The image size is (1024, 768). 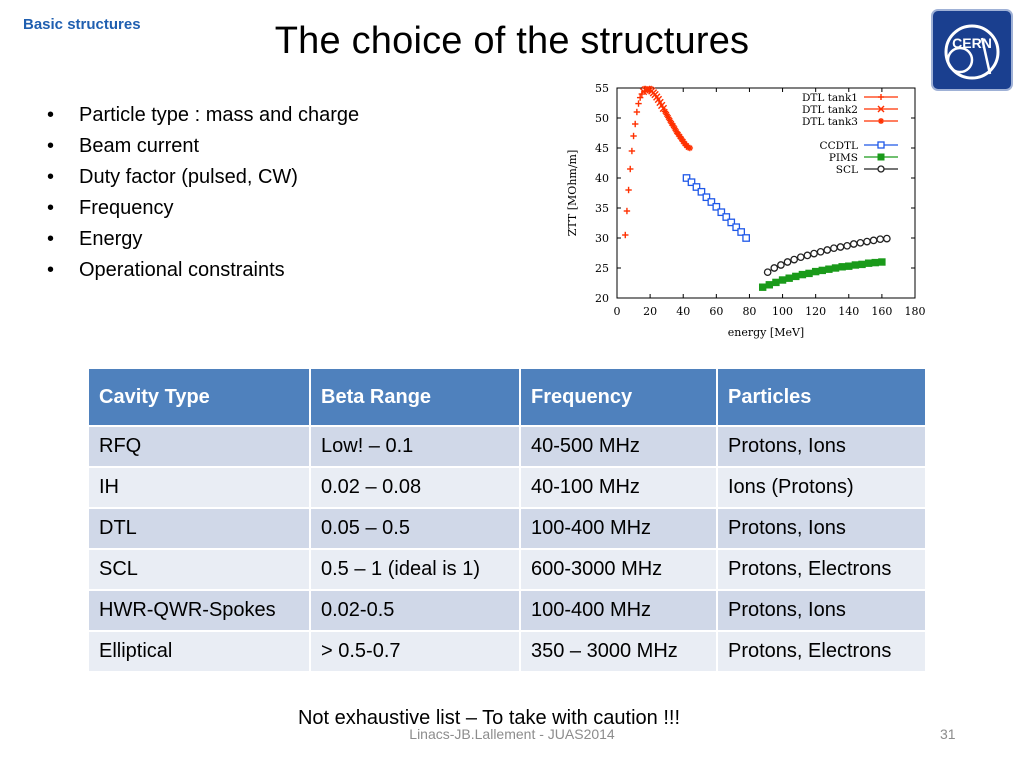 What do you see at coordinates (507, 487) in the screenshot?
I see `table-row: IH 0.02 – 0.08 40-100 MHz Ions (Protons)` at bounding box center [507, 487].